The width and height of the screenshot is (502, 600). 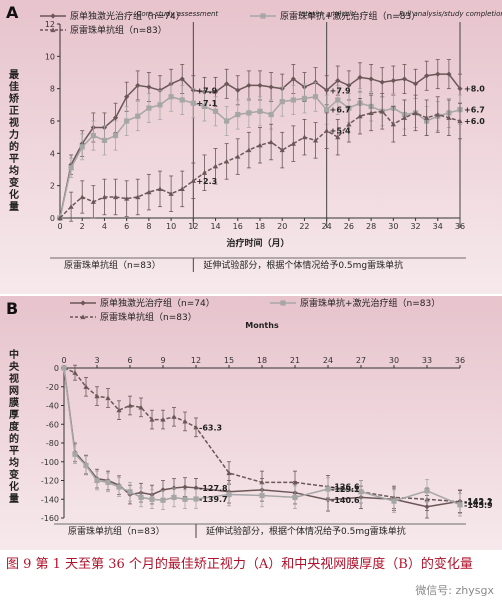 I want to click on y-tick-label: -20, so click(x=52, y=387).